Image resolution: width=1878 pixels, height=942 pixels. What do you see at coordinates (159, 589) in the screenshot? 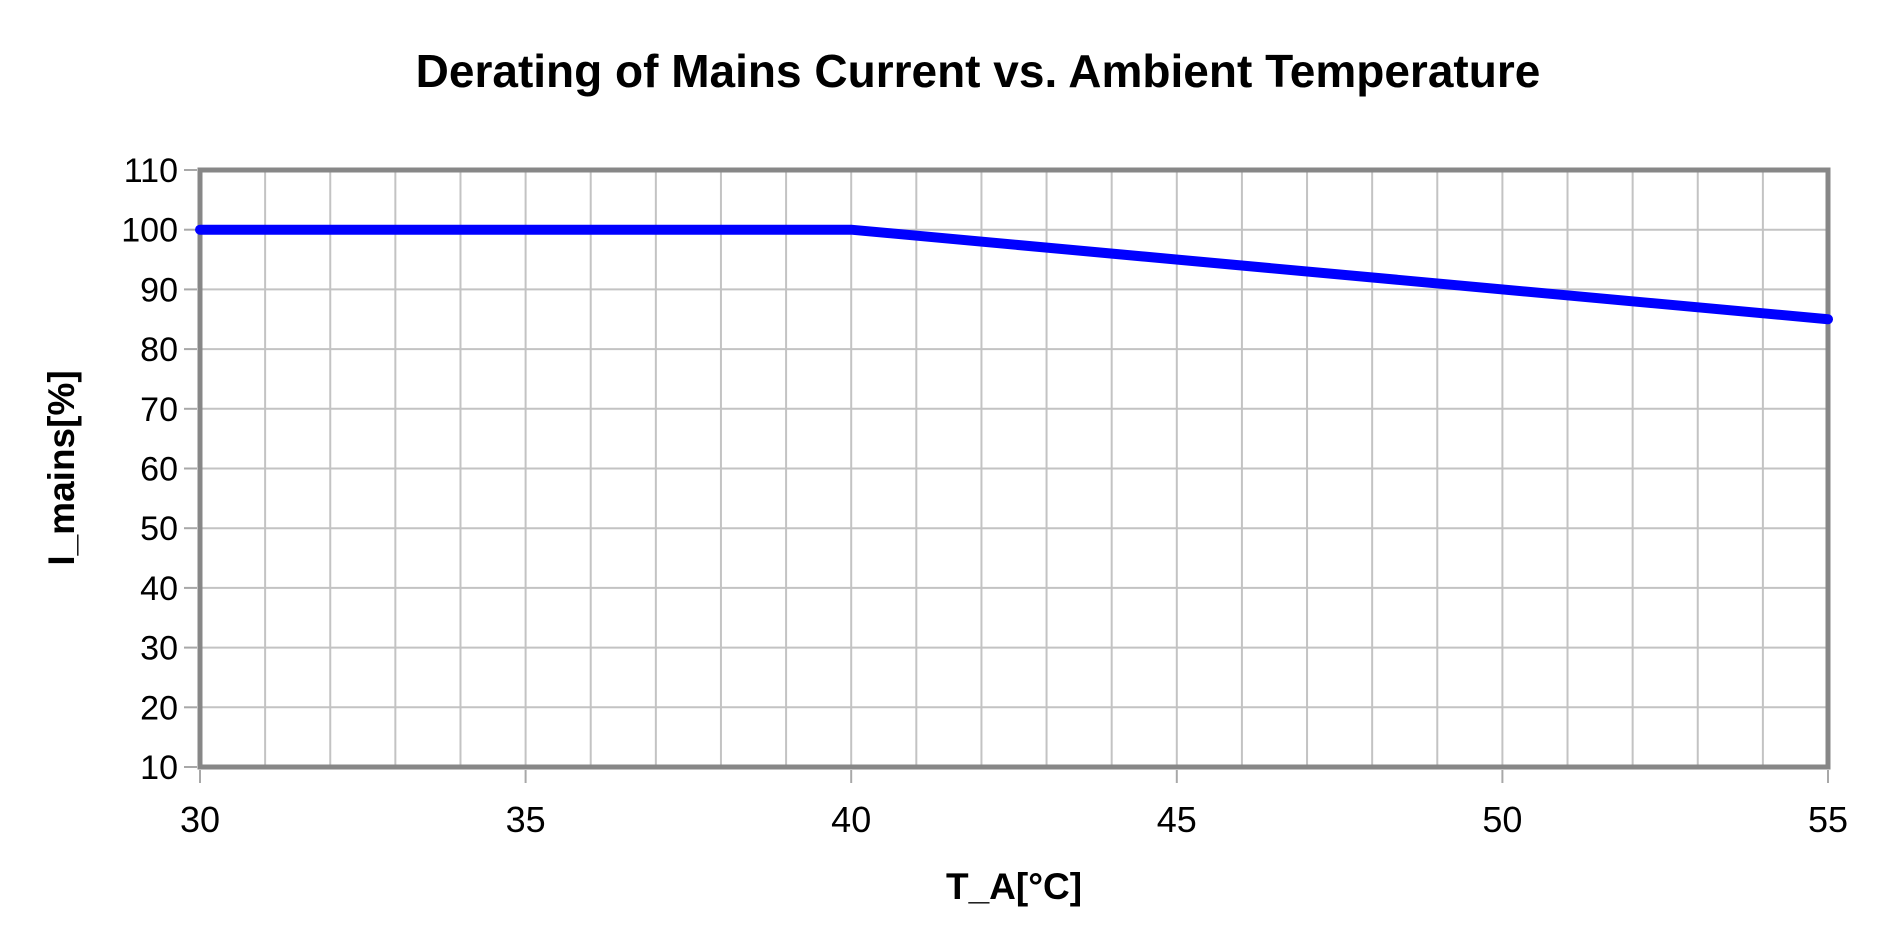
I see `y-tick-label: 40` at bounding box center [159, 589].